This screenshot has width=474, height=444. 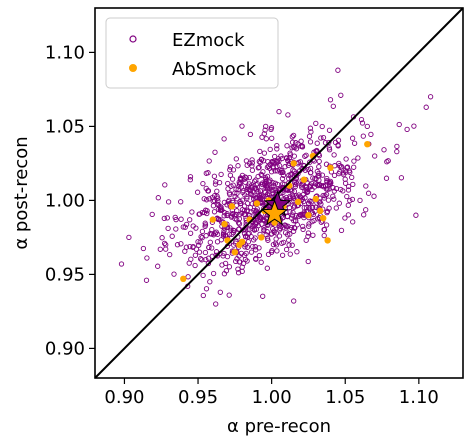 What do you see at coordinates (192, 53) in the screenshot?
I see `legend: EZmock AbSmock` at bounding box center [192, 53].